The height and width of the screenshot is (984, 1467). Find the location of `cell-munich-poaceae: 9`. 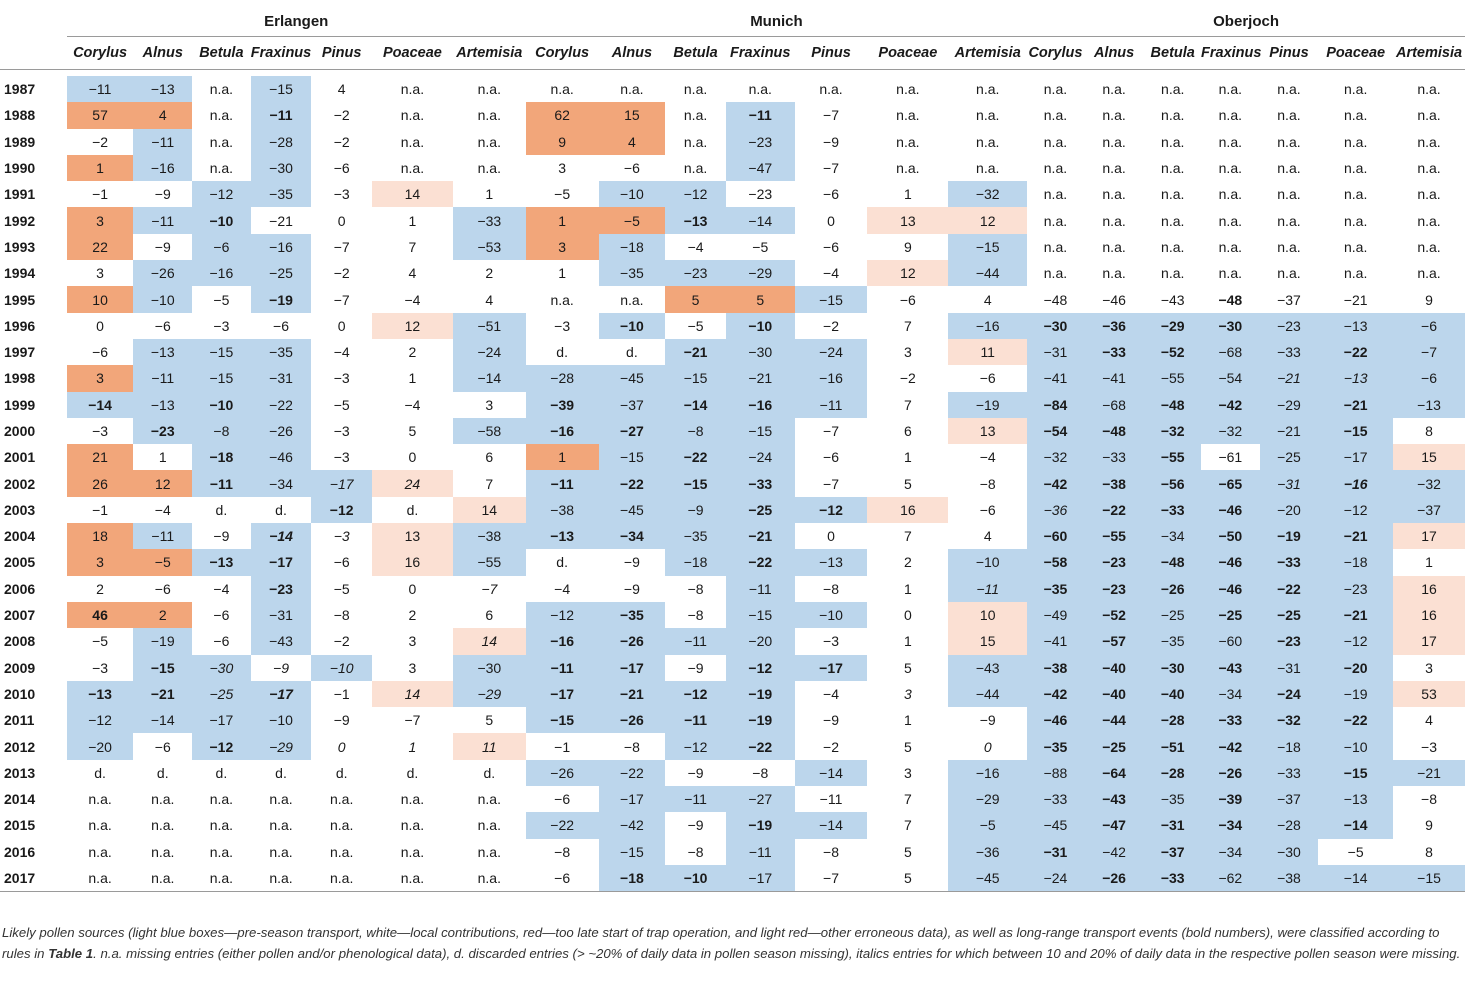

cell-munich-poaceae: 9 is located at coordinates (908, 247).